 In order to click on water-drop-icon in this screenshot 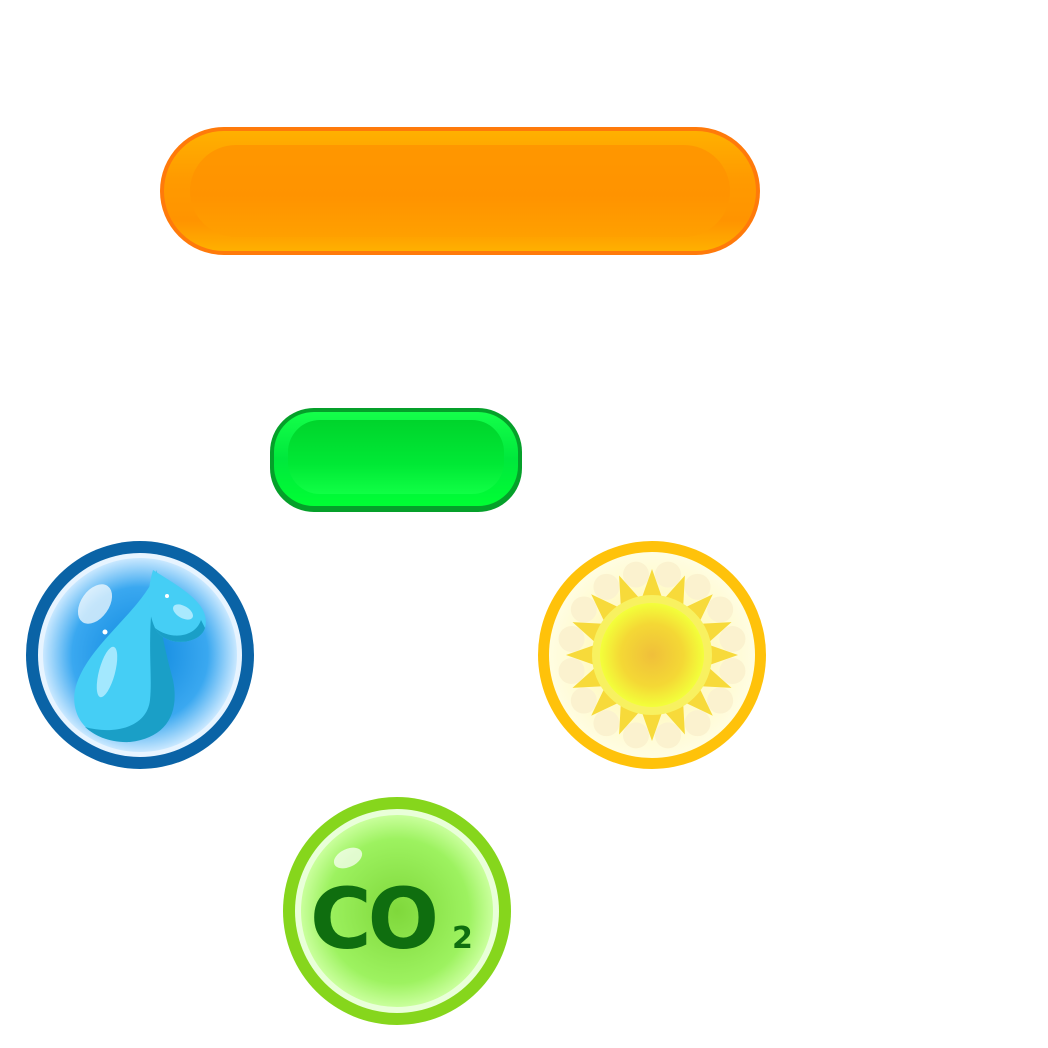, I will do `click(140, 655)`.